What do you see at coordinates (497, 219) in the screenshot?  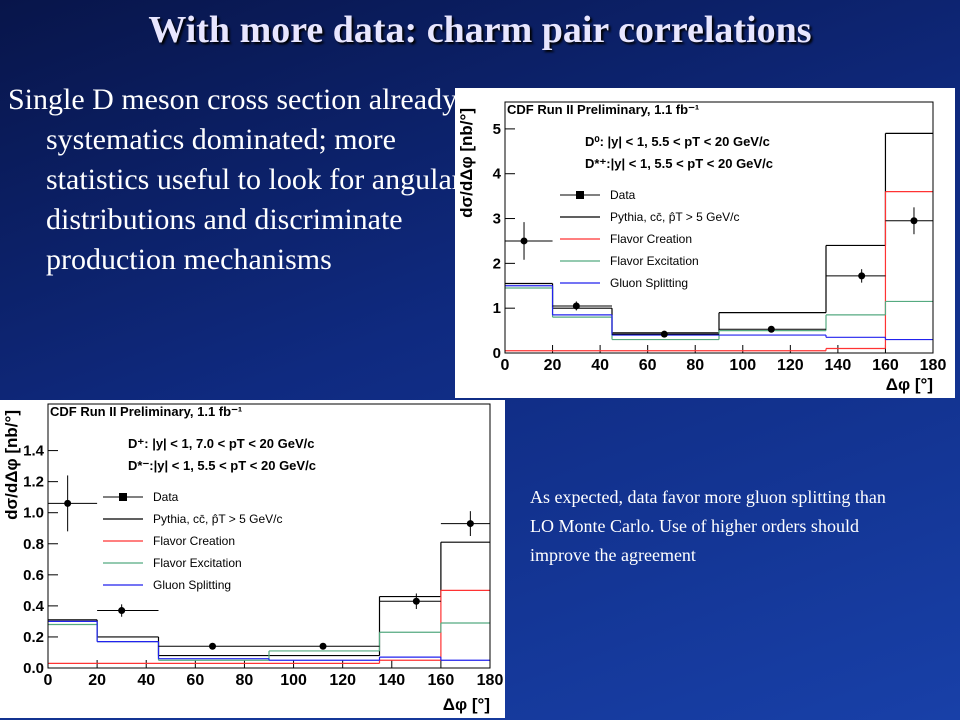 I see `y-tick-label: 3` at bounding box center [497, 219].